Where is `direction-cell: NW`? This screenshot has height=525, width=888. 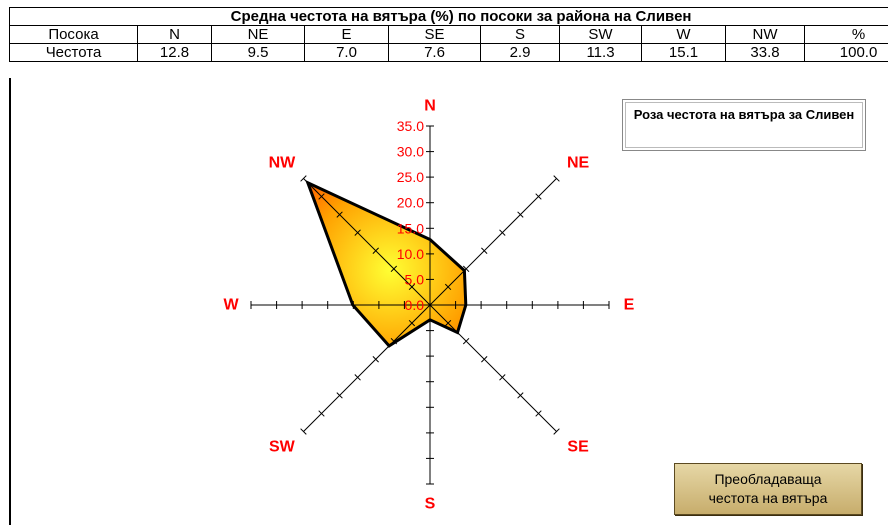 direction-cell: NW is located at coordinates (765, 34).